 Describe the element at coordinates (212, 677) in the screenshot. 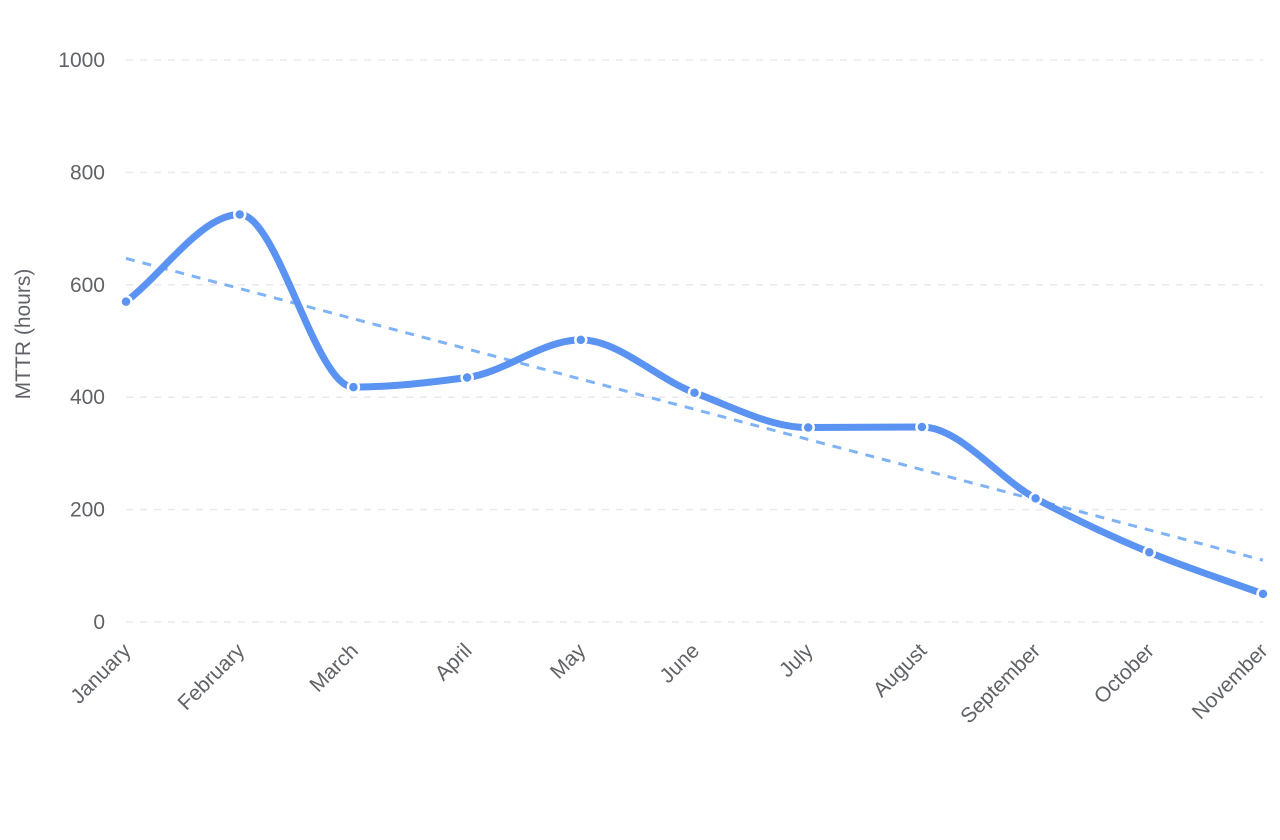

I see `x-tick-label-february: February` at that location.